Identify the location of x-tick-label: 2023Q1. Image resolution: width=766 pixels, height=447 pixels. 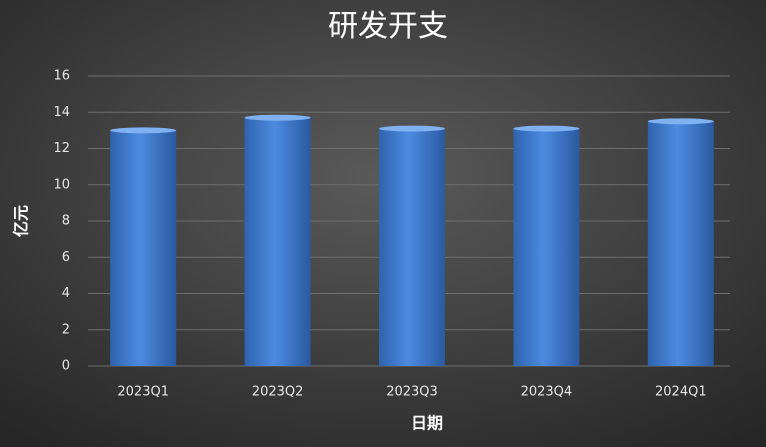
(143, 392).